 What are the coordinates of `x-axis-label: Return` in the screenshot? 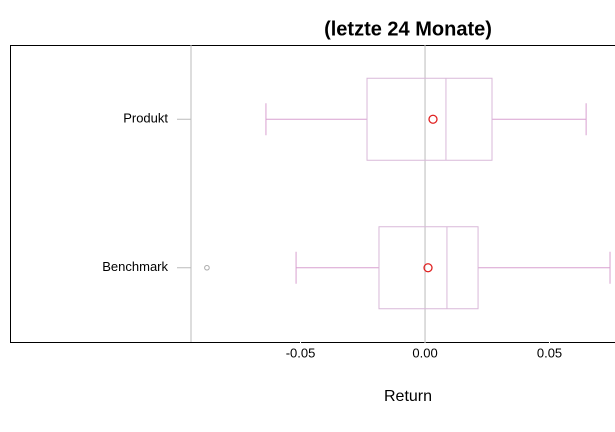 It's located at (408, 396).